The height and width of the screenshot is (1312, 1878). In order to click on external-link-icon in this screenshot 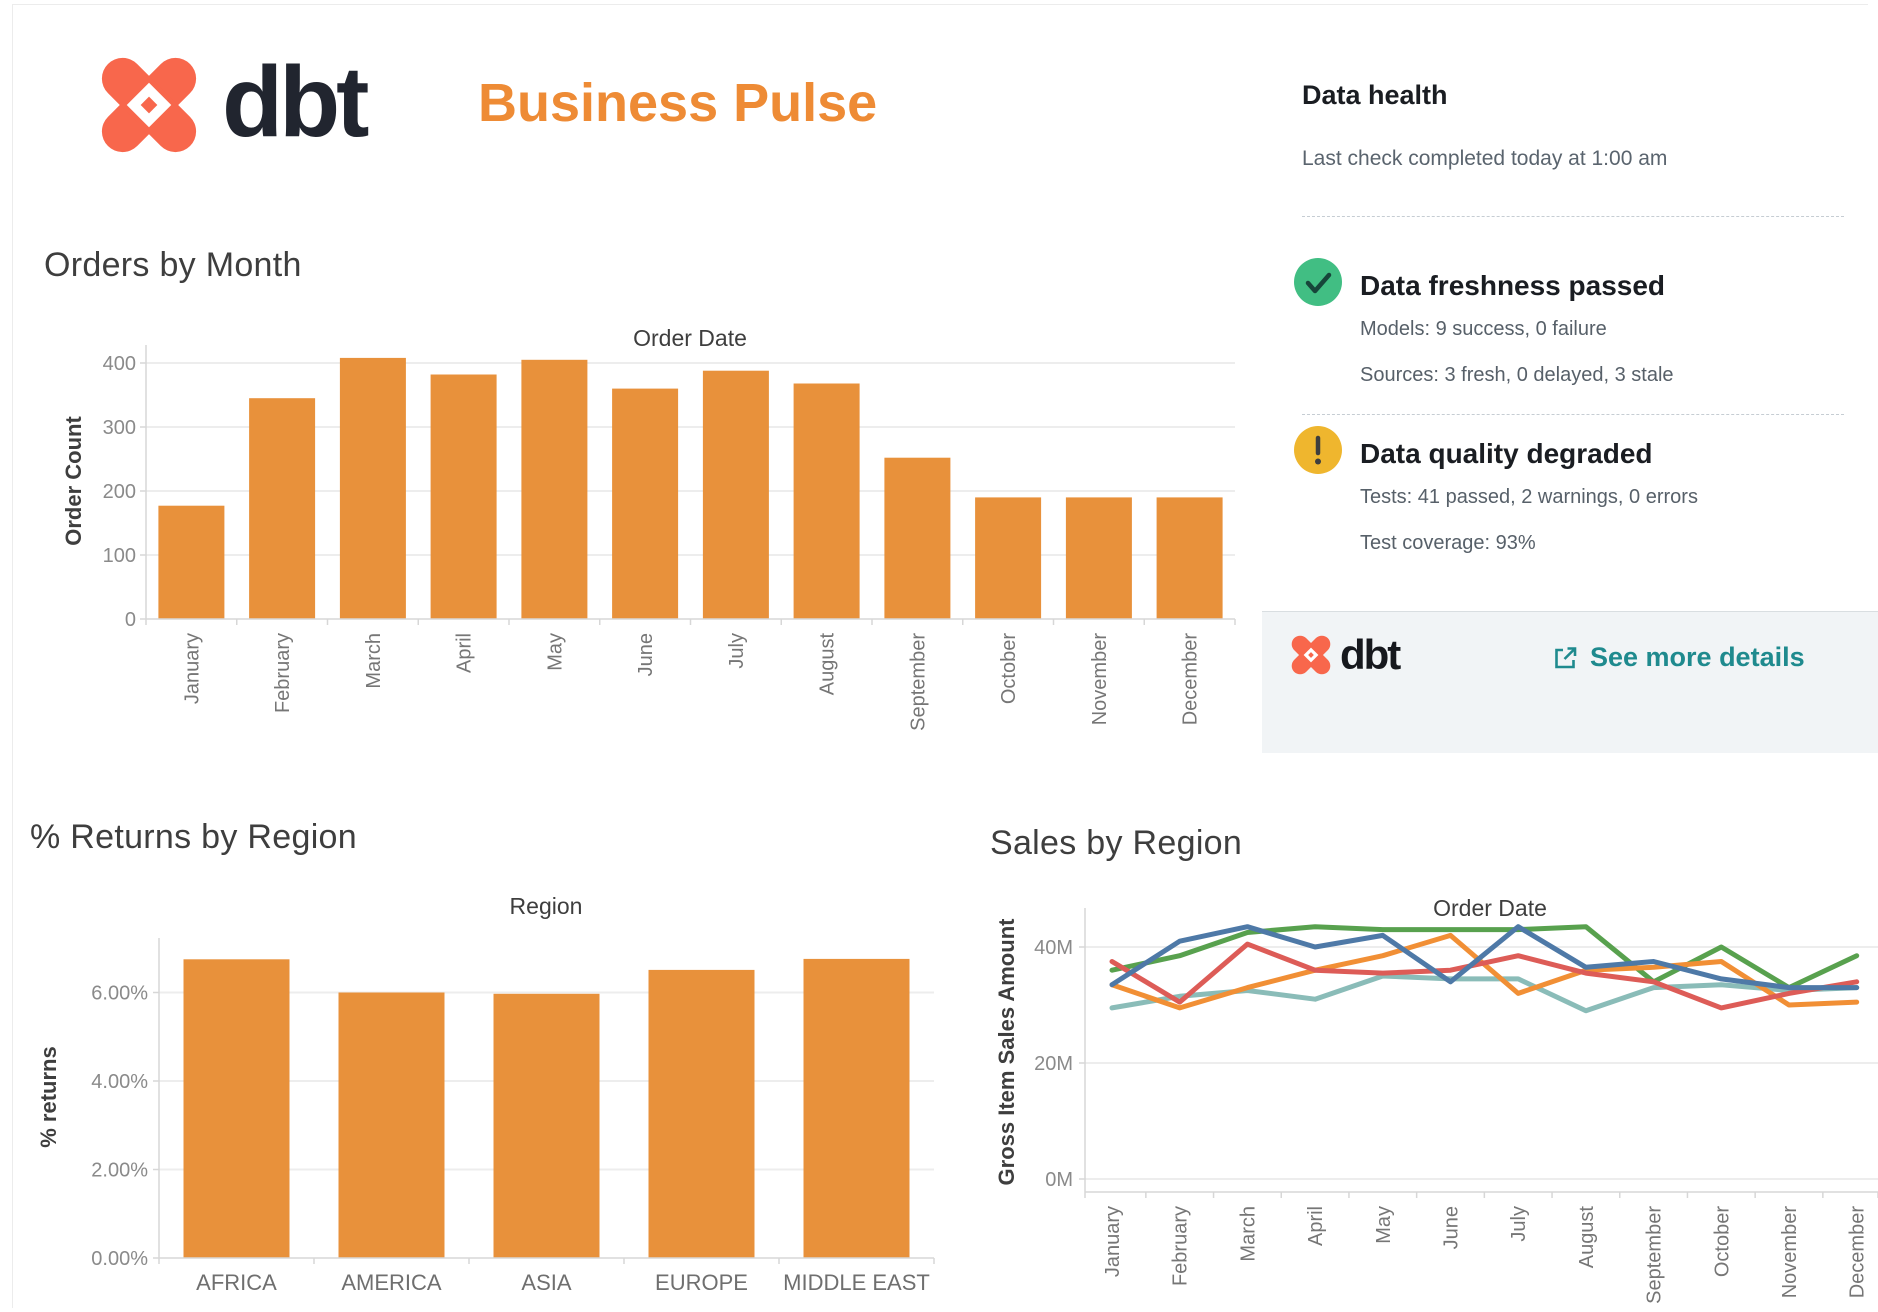, I will do `click(1565, 658)`.